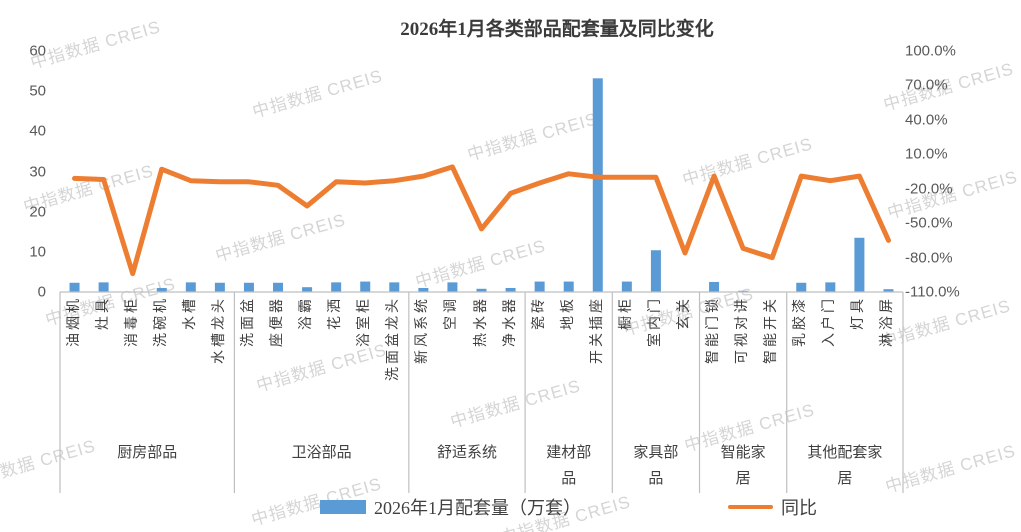 This screenshot has height=532, width=1021. What do you see at coordinates (481, 290) in the screenshot?
I see `bar-热水器` at bounding box center [481, 290].